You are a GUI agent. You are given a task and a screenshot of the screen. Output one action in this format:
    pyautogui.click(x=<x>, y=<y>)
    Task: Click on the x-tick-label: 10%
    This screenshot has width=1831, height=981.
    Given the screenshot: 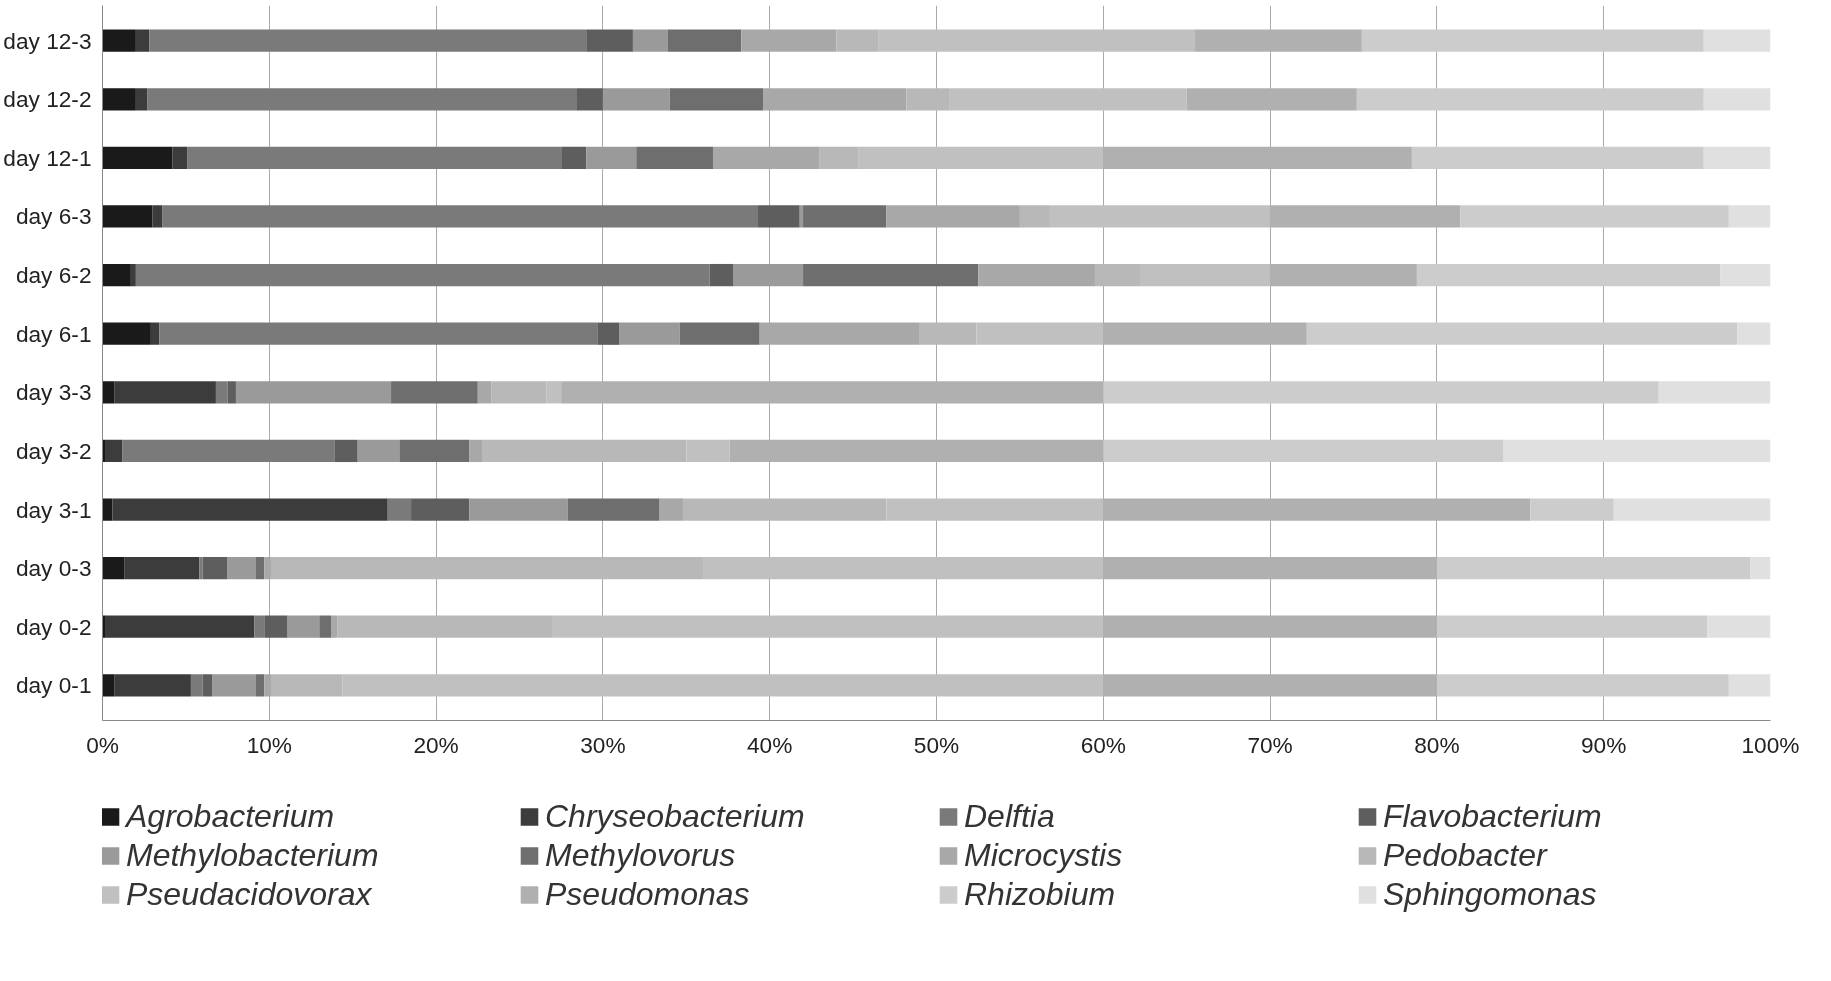 What is the action you would take?
    pyautogui.click(x=269, y=744)
    